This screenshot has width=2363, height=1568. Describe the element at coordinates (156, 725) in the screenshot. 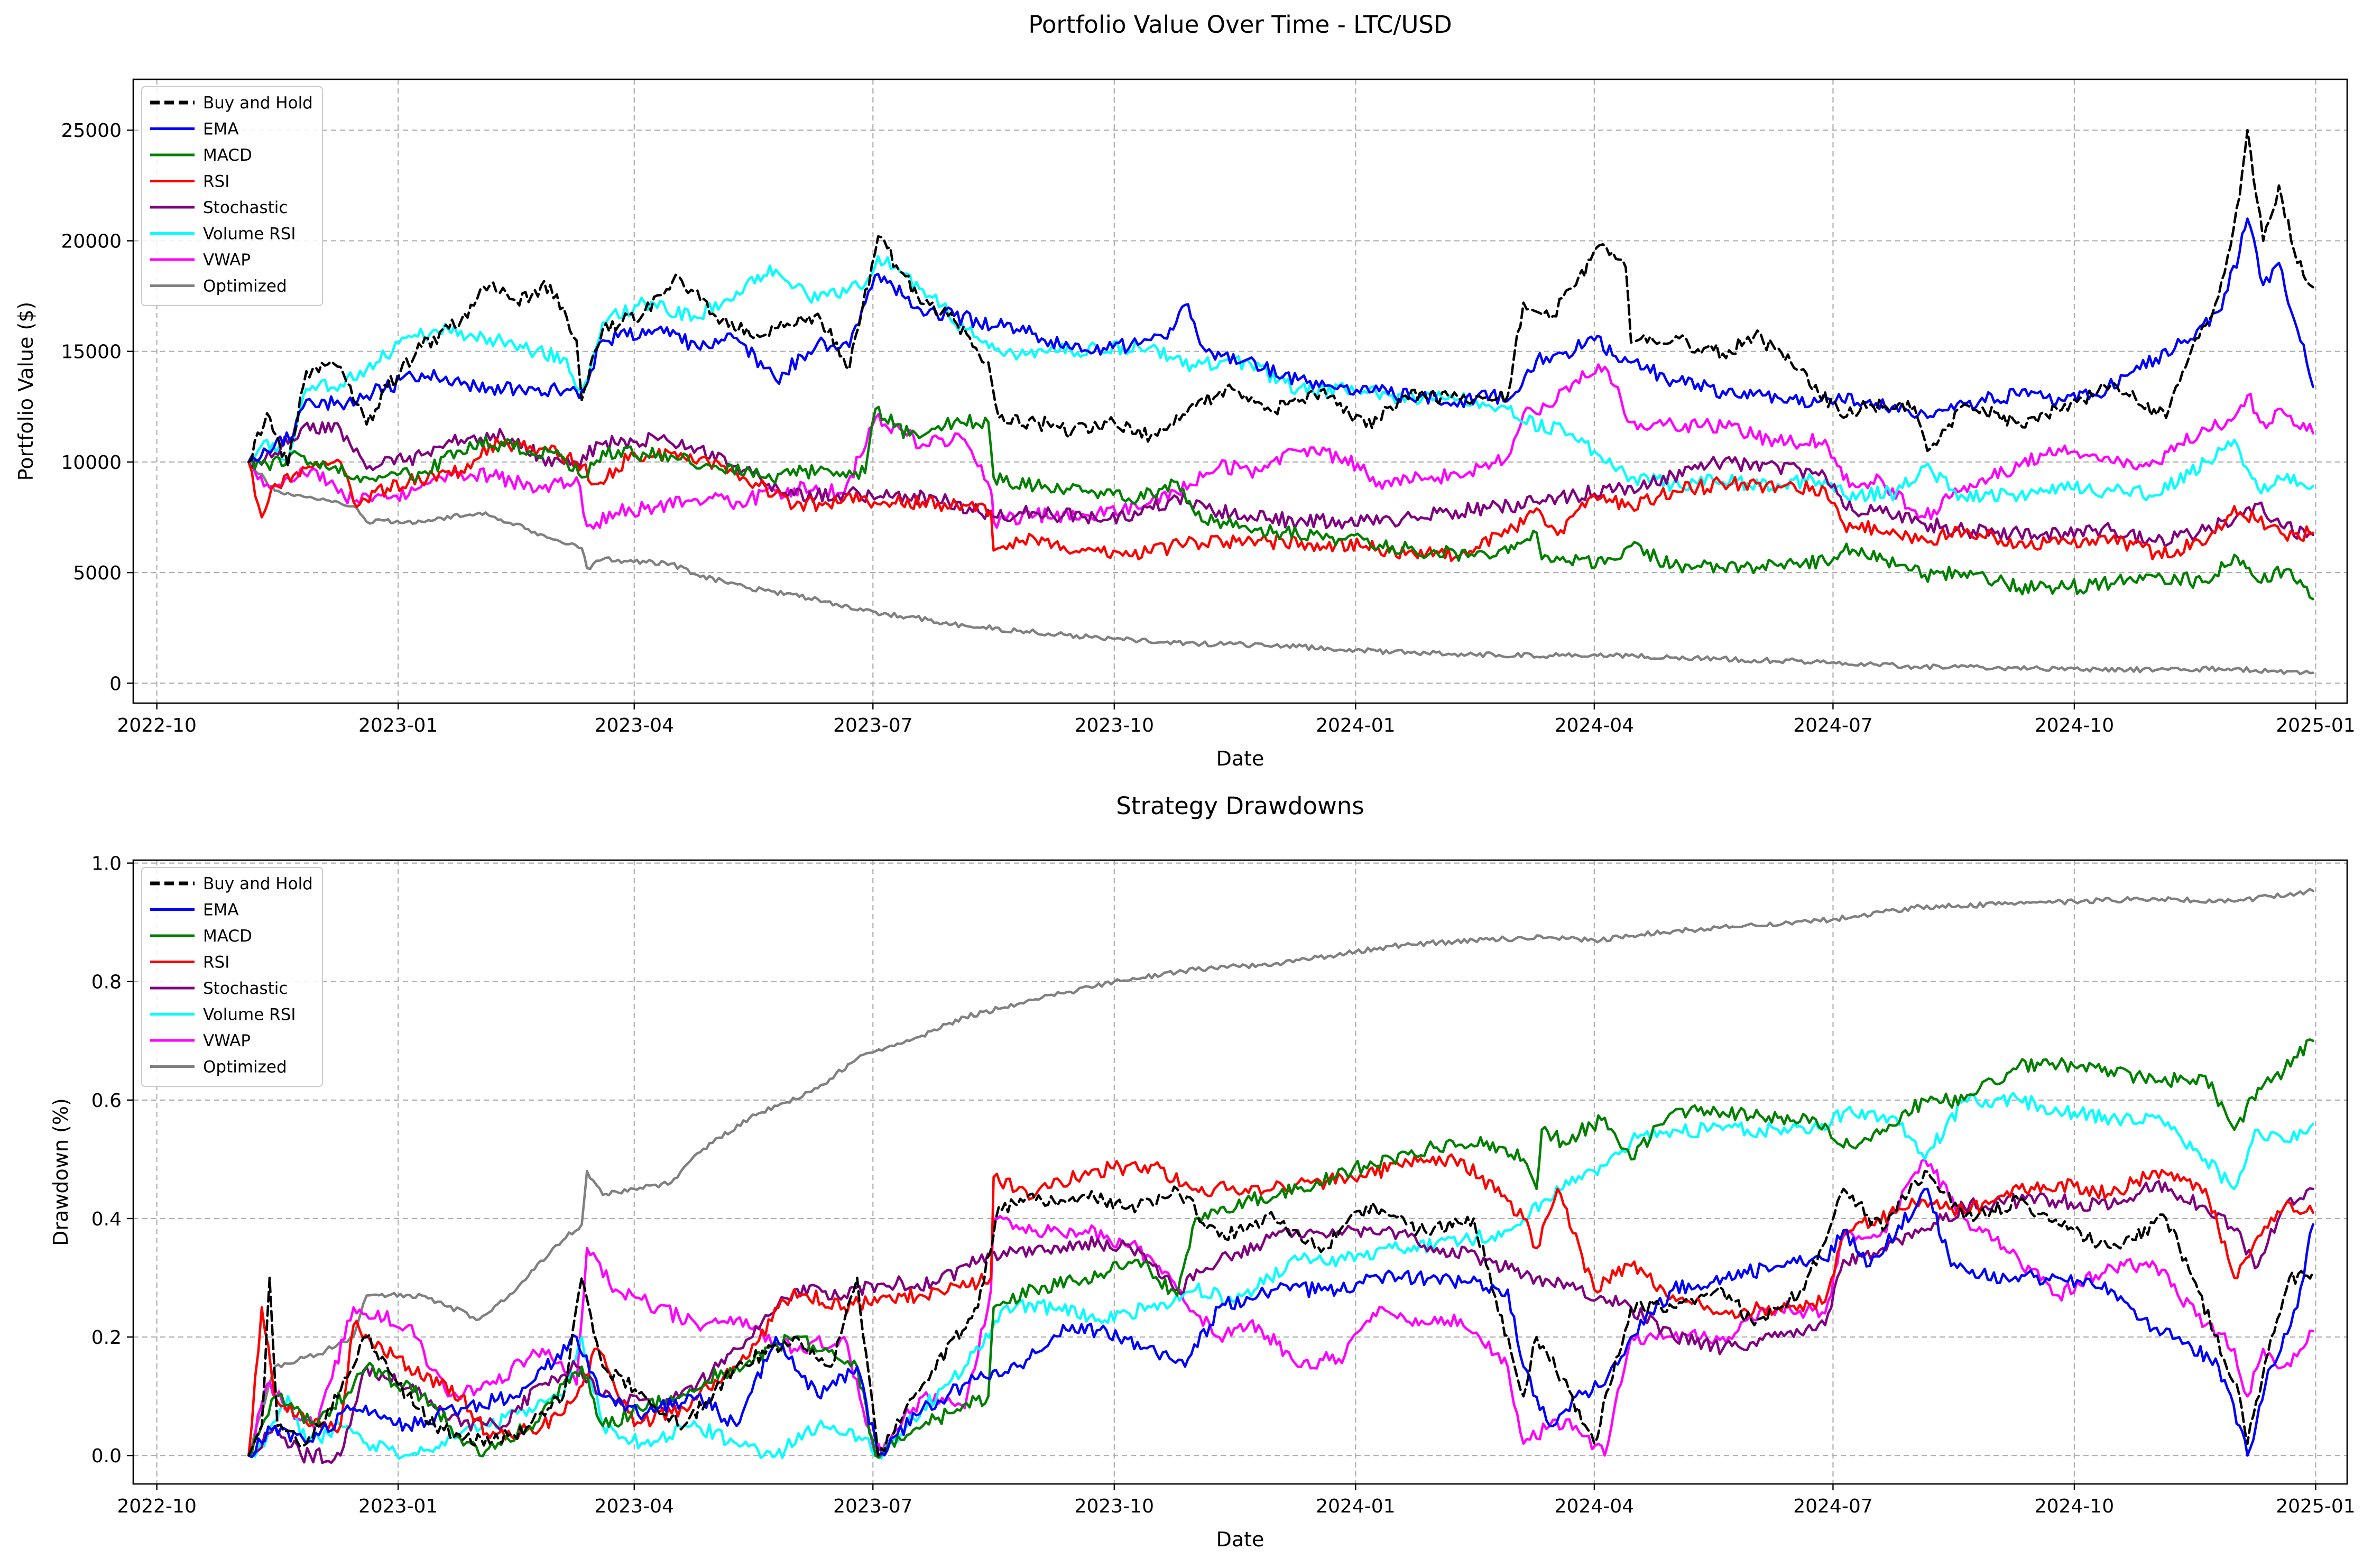

I see `portfolio-xtick-label-0: 2022-10` at that location.